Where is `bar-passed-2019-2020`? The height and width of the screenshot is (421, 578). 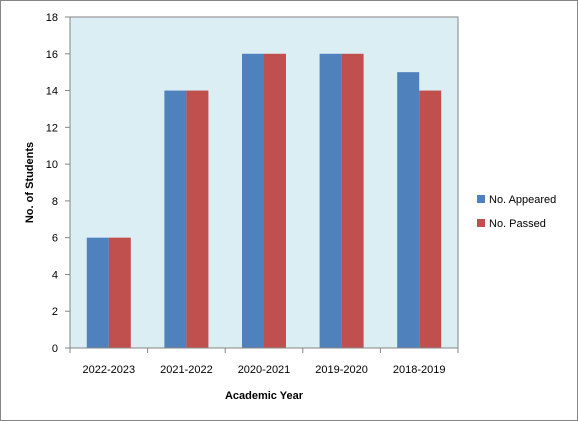 bar-passed-2019-2020 is located at coordinates (352, 201).